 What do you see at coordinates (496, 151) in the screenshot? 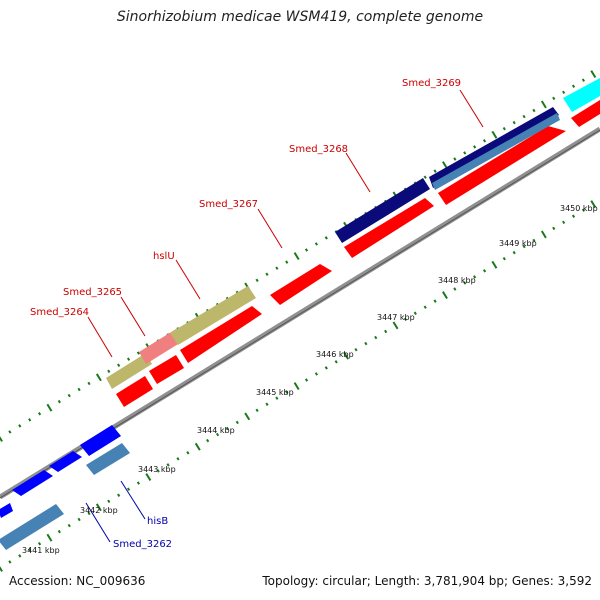
I see `gene-box-smed-3269-inner` at bounding box center [496, 151].